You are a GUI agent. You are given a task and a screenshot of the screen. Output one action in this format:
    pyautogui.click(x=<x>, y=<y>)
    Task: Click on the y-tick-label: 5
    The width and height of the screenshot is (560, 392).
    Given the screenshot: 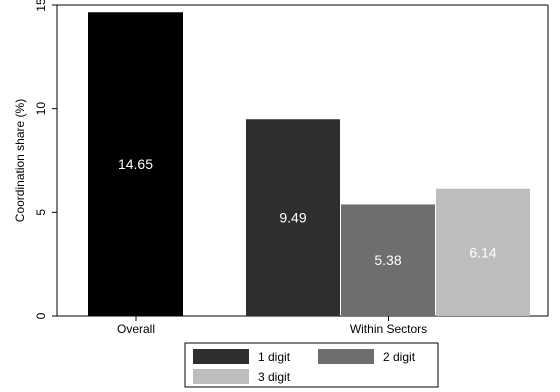 What is the action you would take?
    pyautogui.click(x=41, y=212)
    